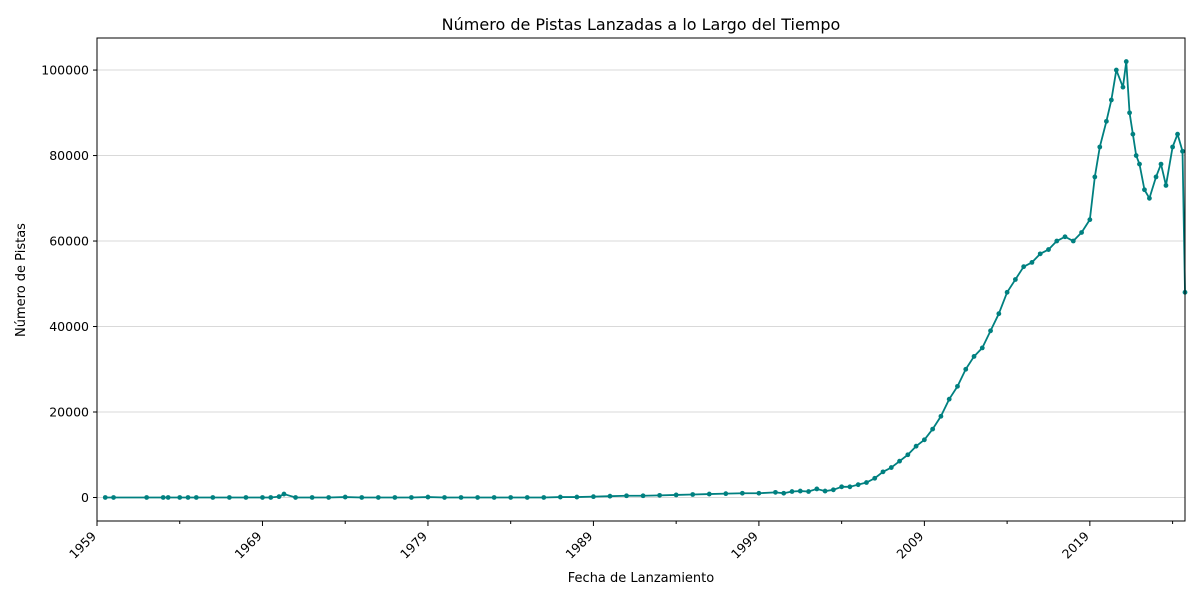 The image size is (1200, 600). What do you see at coordinates (744, 544) in the screenshot?
I see `x-tick-label: 1999` at bounding box center [744, 544].